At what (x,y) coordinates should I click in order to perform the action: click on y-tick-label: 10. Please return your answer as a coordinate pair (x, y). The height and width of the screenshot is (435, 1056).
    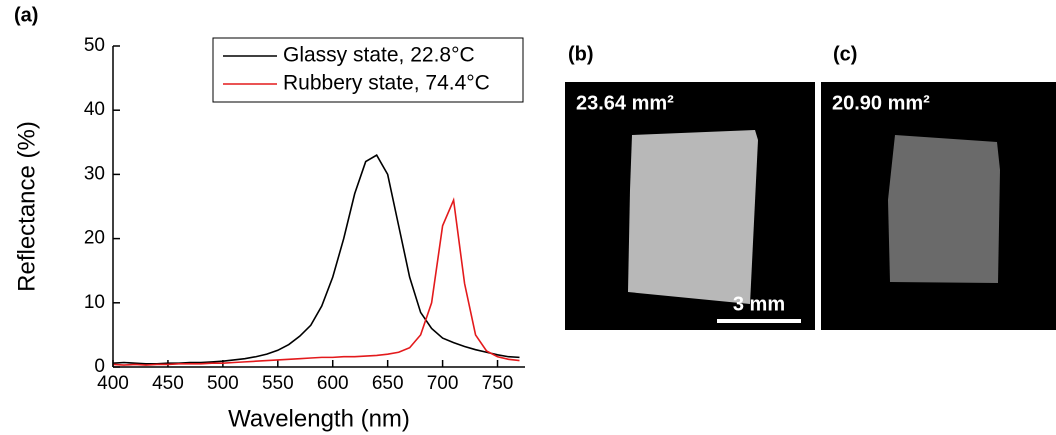
    Looking at the image, I should click on (94, 302).